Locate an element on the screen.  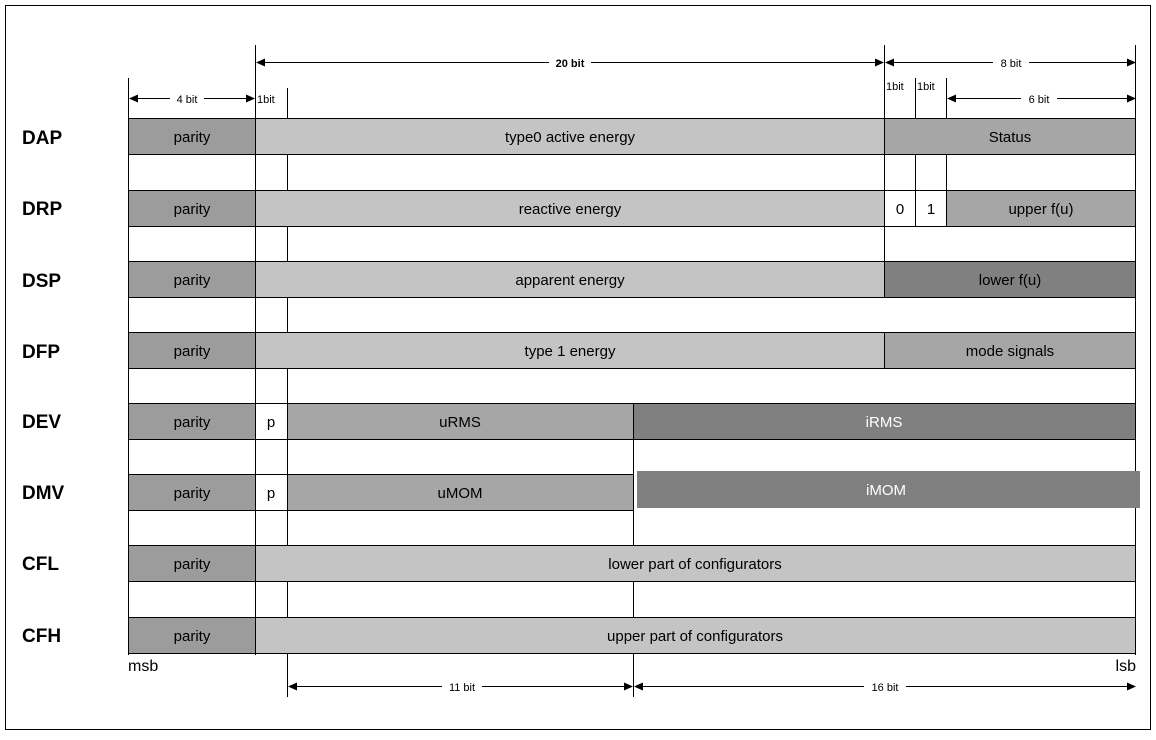
field-label: lower f(u) is located at coordinates (1010, 280).